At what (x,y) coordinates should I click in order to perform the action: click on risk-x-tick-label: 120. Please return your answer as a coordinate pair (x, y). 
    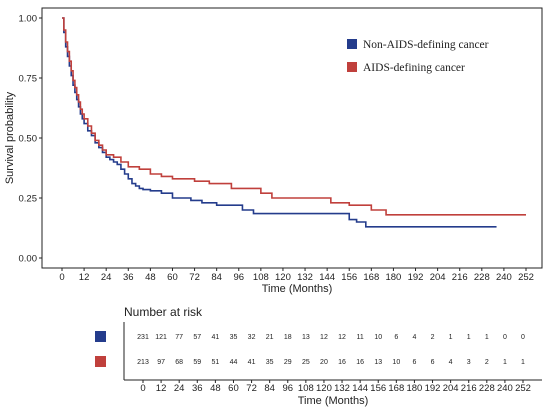
    Looking at the image, I should click on (324, 388).